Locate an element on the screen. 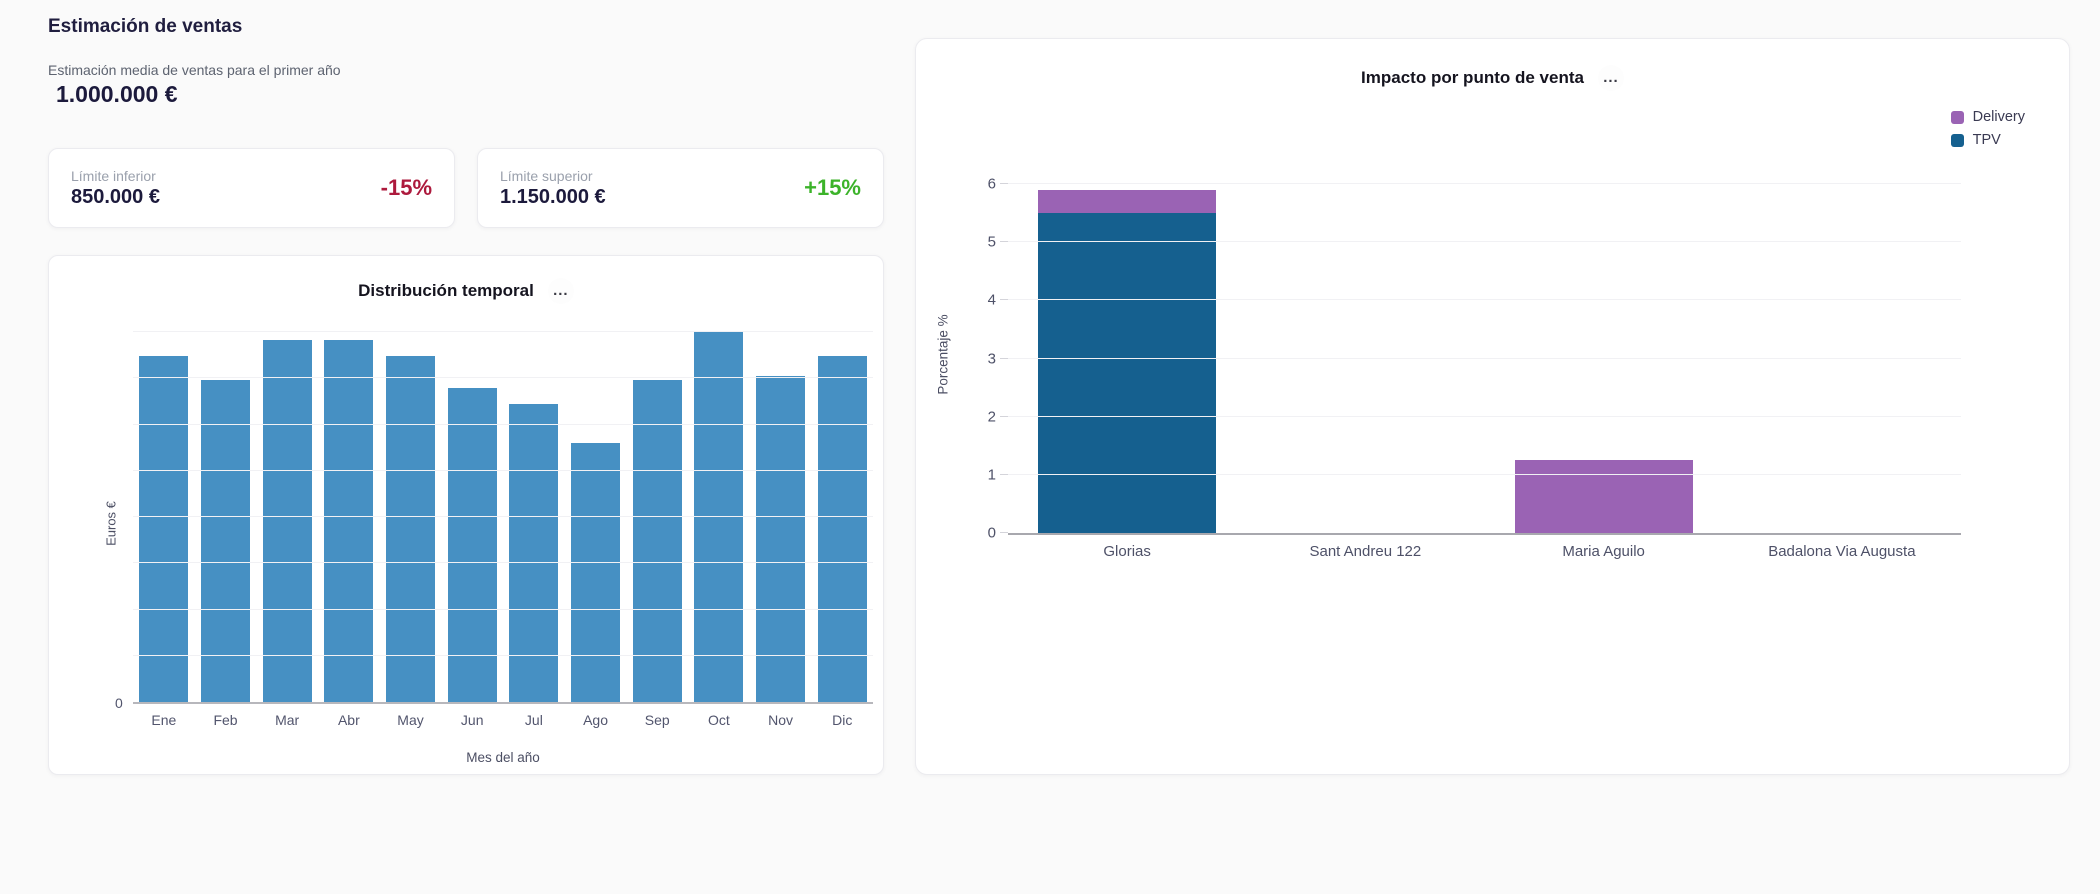 The image size is (2100, 894). bar-slot-may is located at coordinates (411, 517).